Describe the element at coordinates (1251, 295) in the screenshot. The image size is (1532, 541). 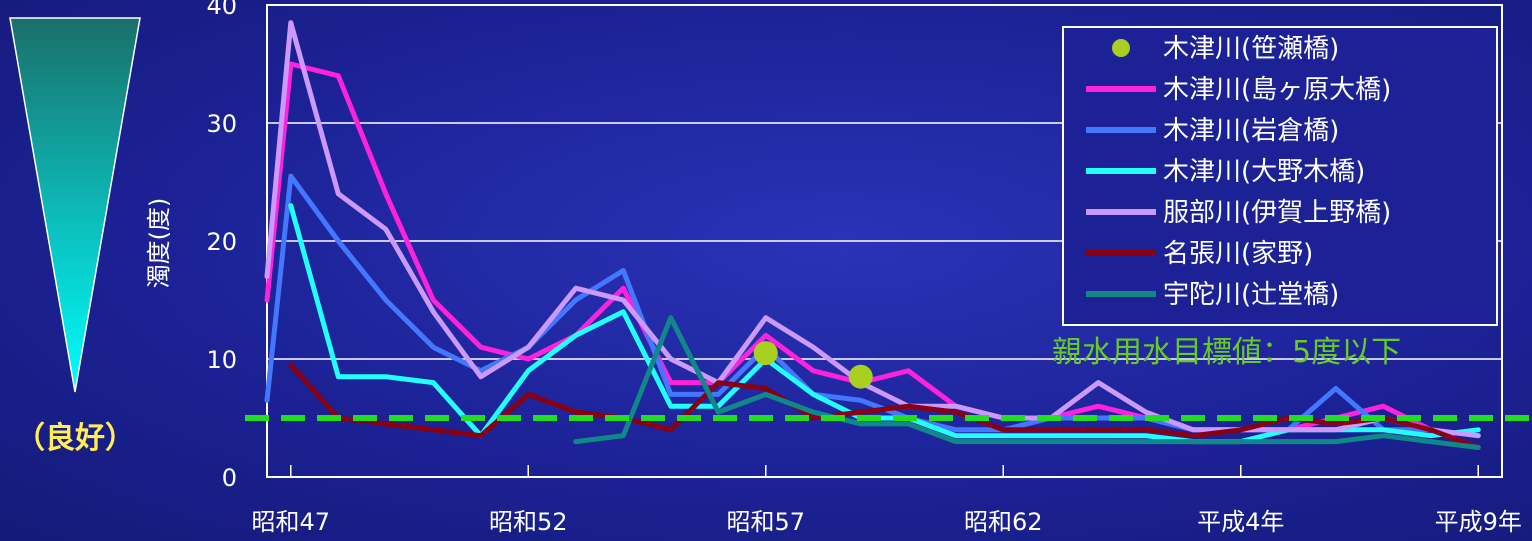
I see `legend-entry: 宇陀川(辻堂橋)` at that location.